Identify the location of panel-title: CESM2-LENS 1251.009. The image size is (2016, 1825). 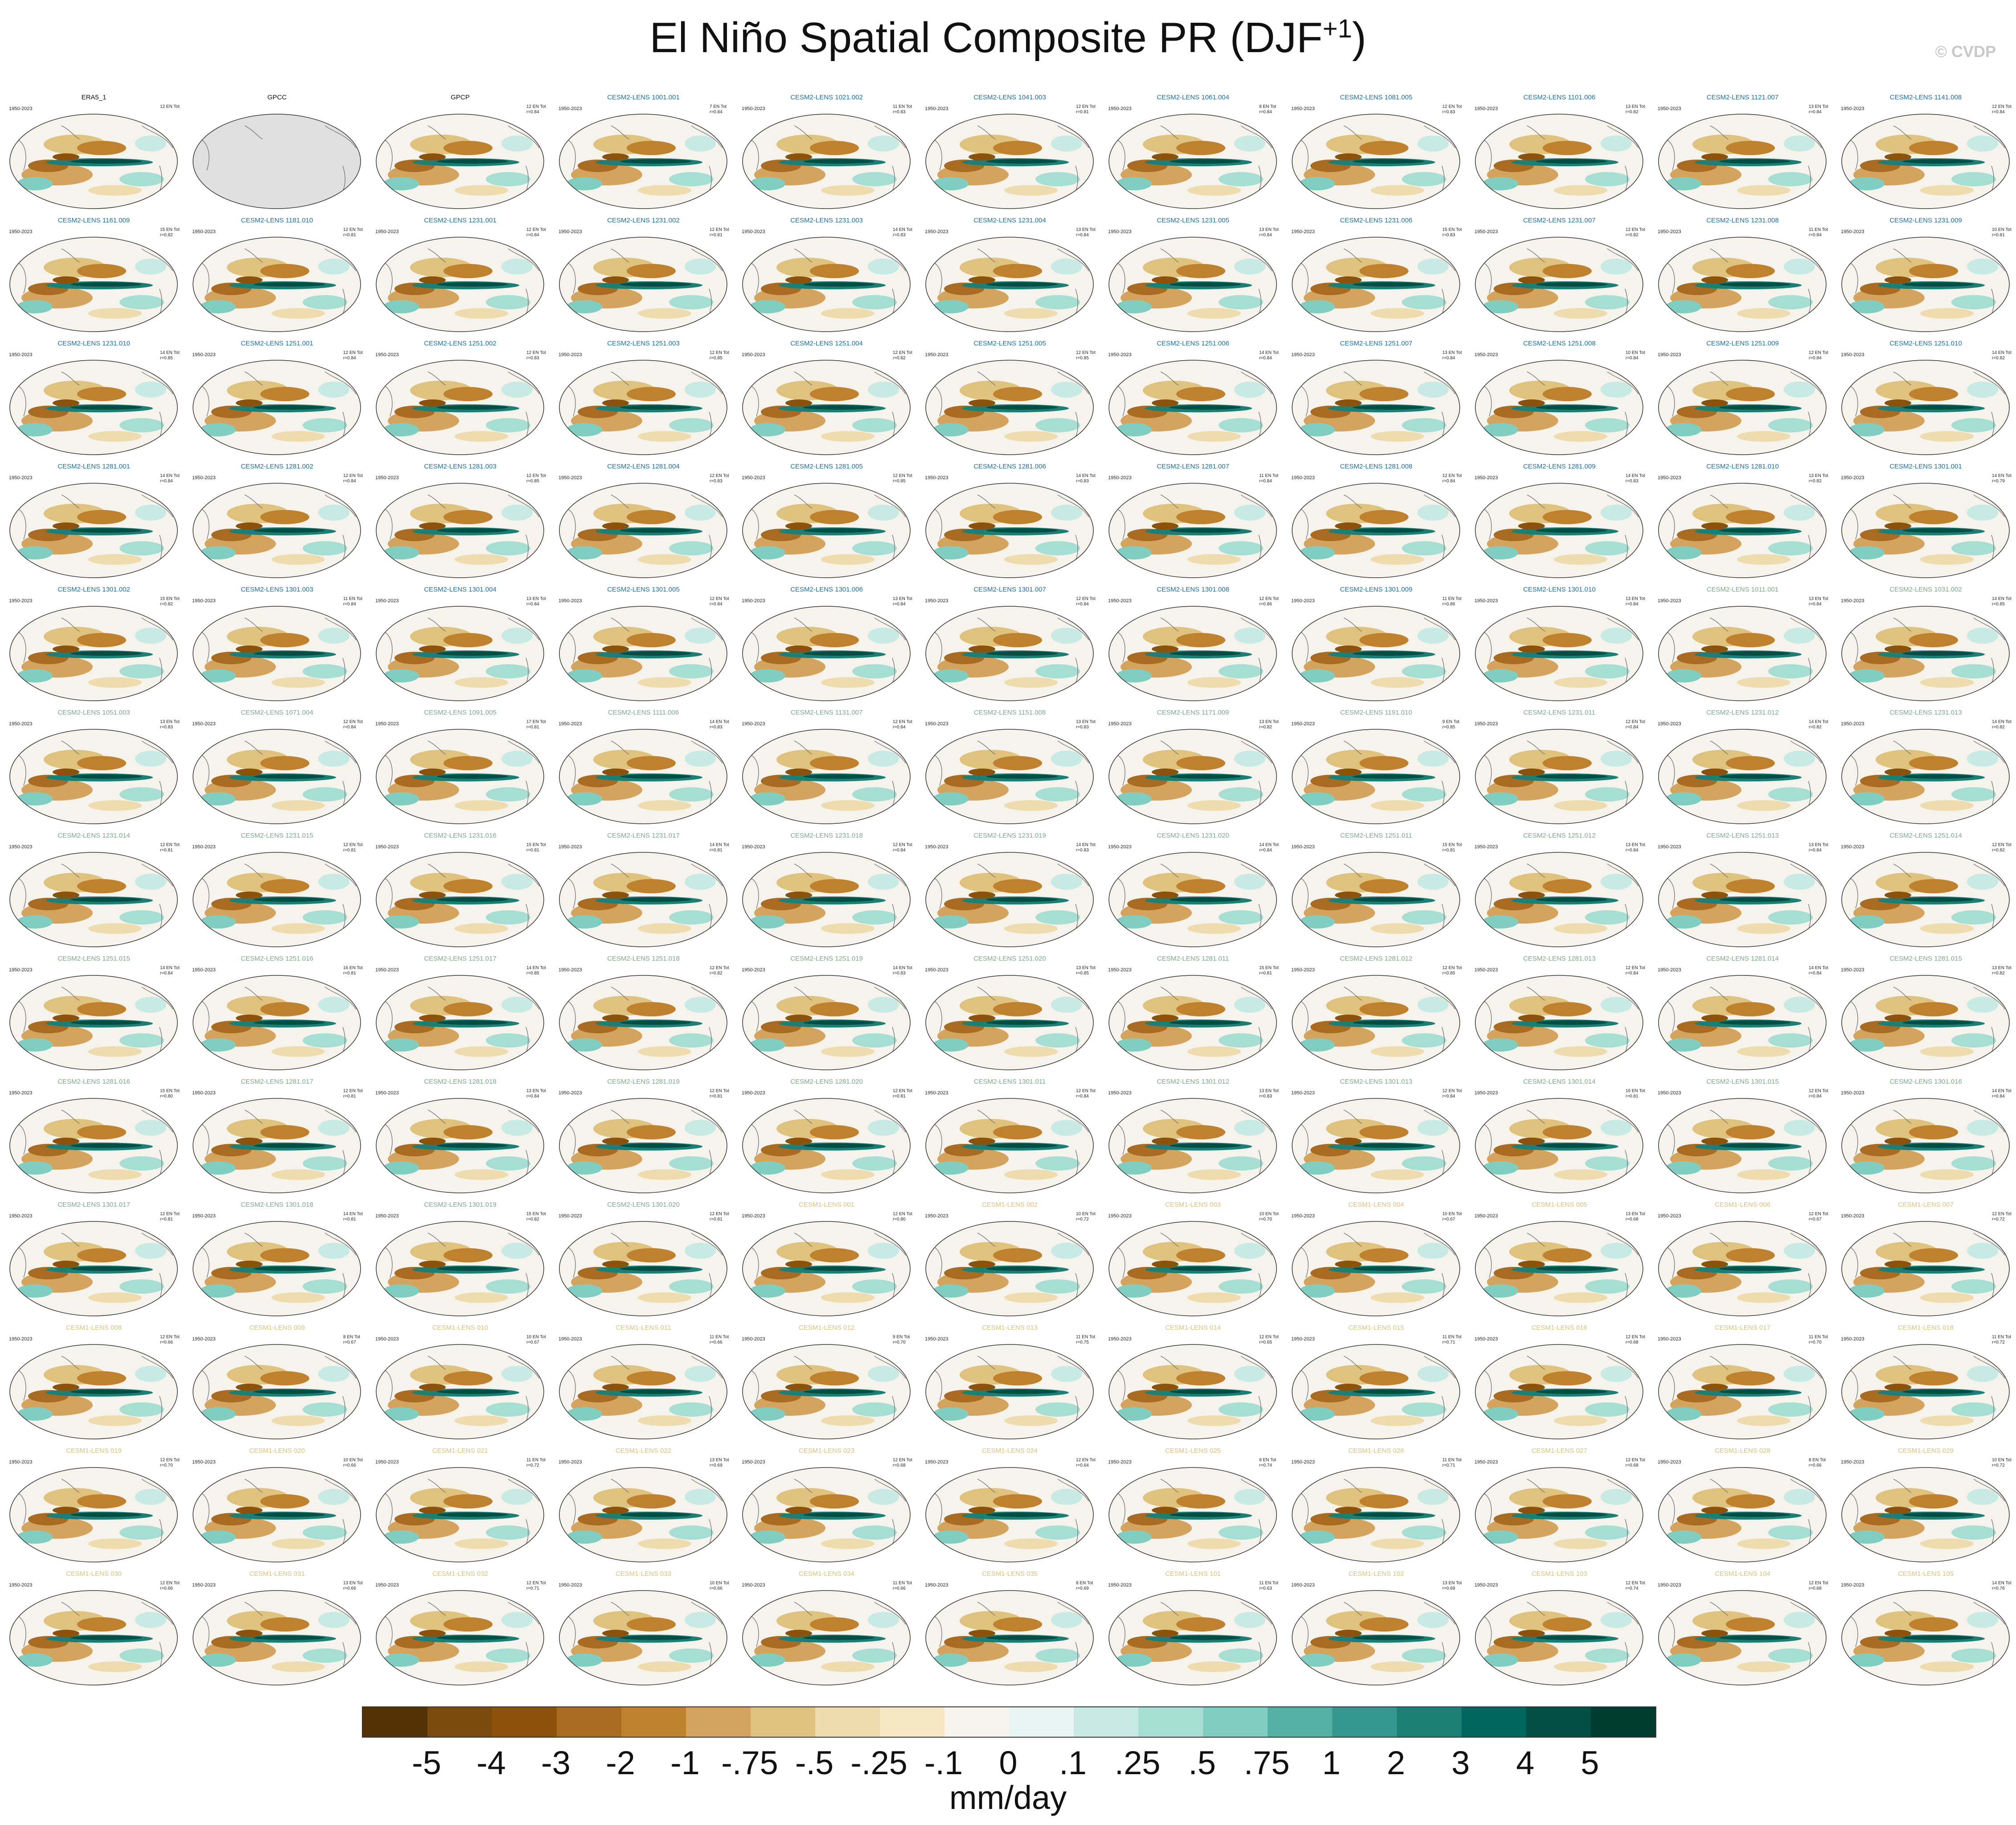
(1742, 343).